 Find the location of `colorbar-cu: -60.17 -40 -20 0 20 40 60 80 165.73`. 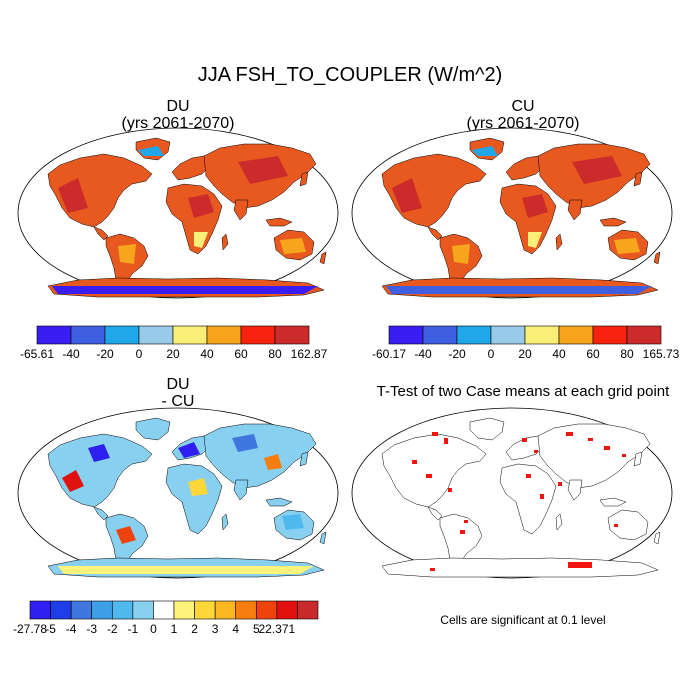

colorbar-cu: -60.17 -40 -20 0 20 40 60 80 165.73 is located at coordinates (526, 343).